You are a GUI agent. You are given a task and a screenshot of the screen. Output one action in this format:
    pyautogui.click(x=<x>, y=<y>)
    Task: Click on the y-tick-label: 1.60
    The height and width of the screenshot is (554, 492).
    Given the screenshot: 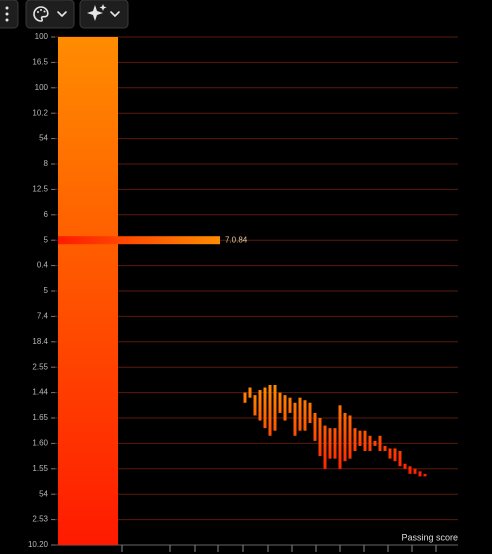 What is the action you would take?
    pyautogui.click(x=40, y=443)
    